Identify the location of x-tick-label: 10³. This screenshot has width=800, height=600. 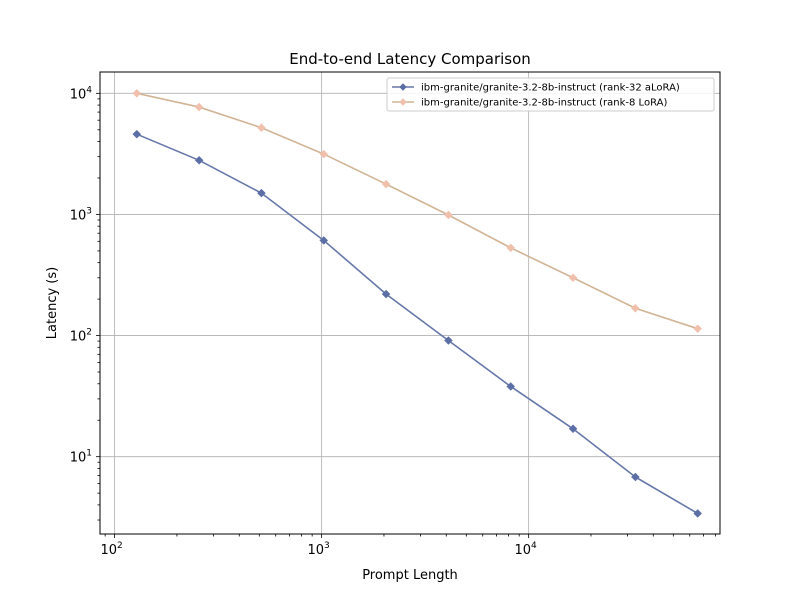
(318, 549).